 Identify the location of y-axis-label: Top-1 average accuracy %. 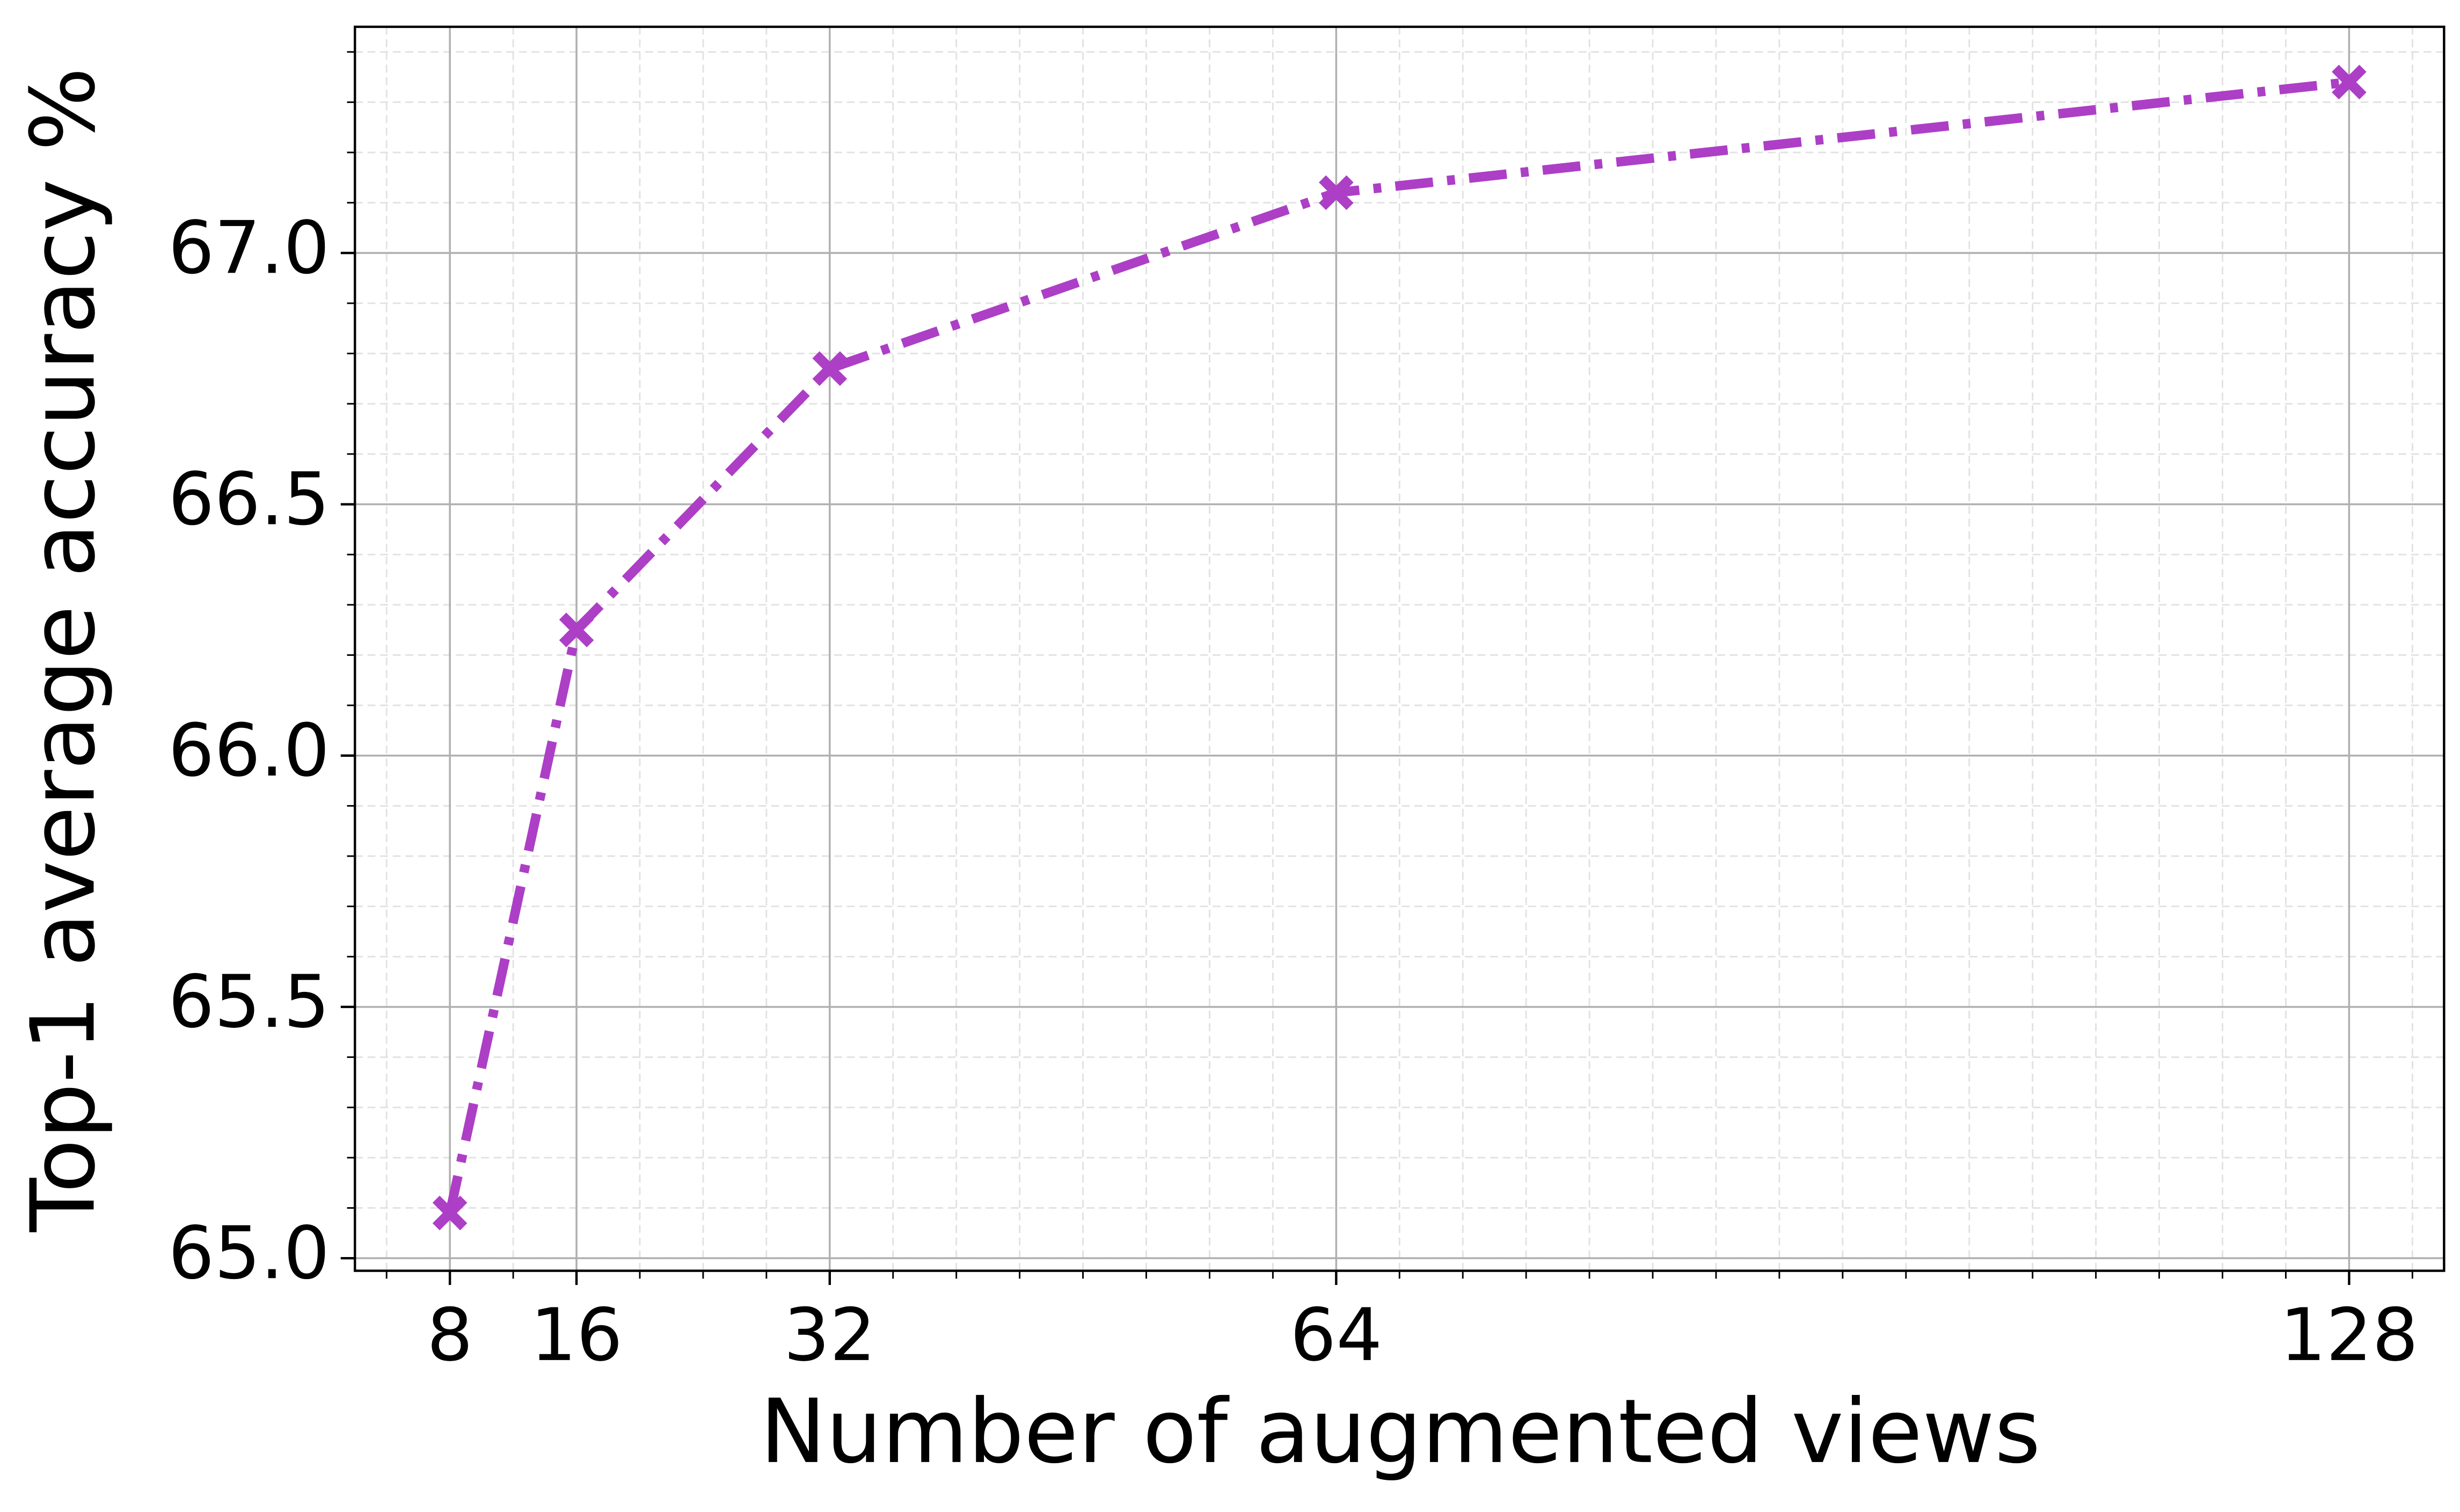
(62, 649).